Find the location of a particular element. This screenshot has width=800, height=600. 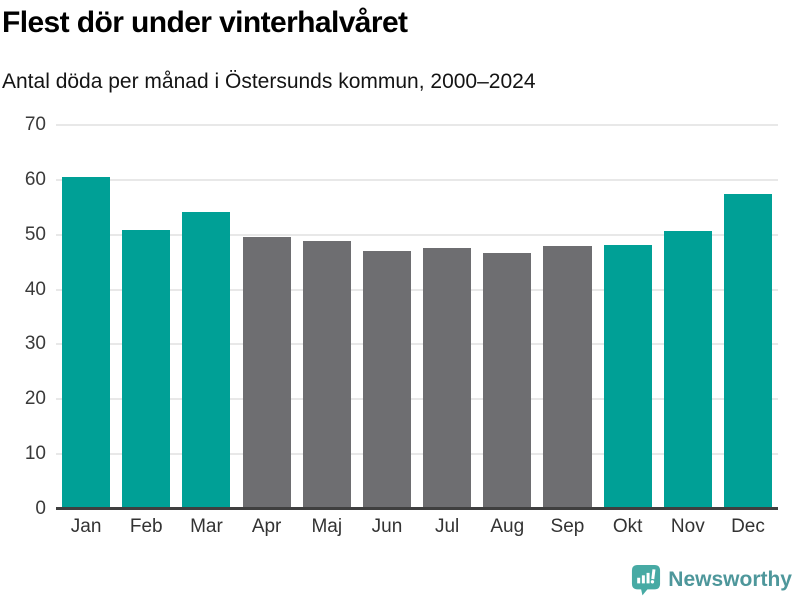

bar-slot-maj is located at coordinates (327, 317).